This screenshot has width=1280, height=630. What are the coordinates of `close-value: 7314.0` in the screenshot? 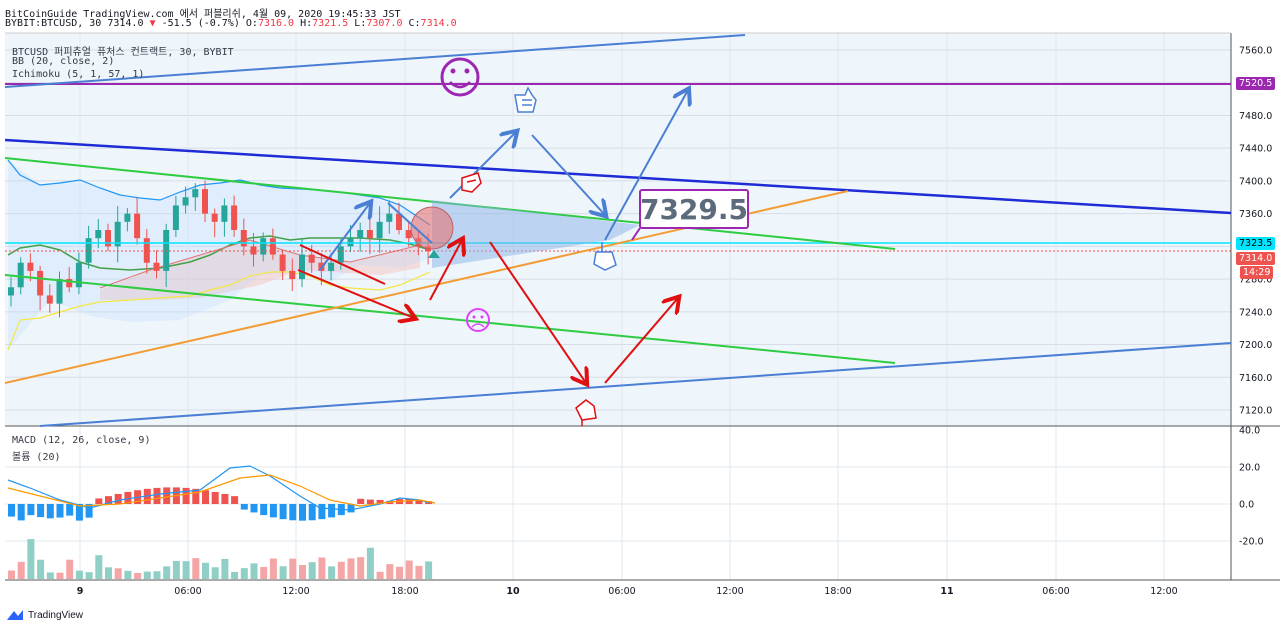 It's located at (438, 23).